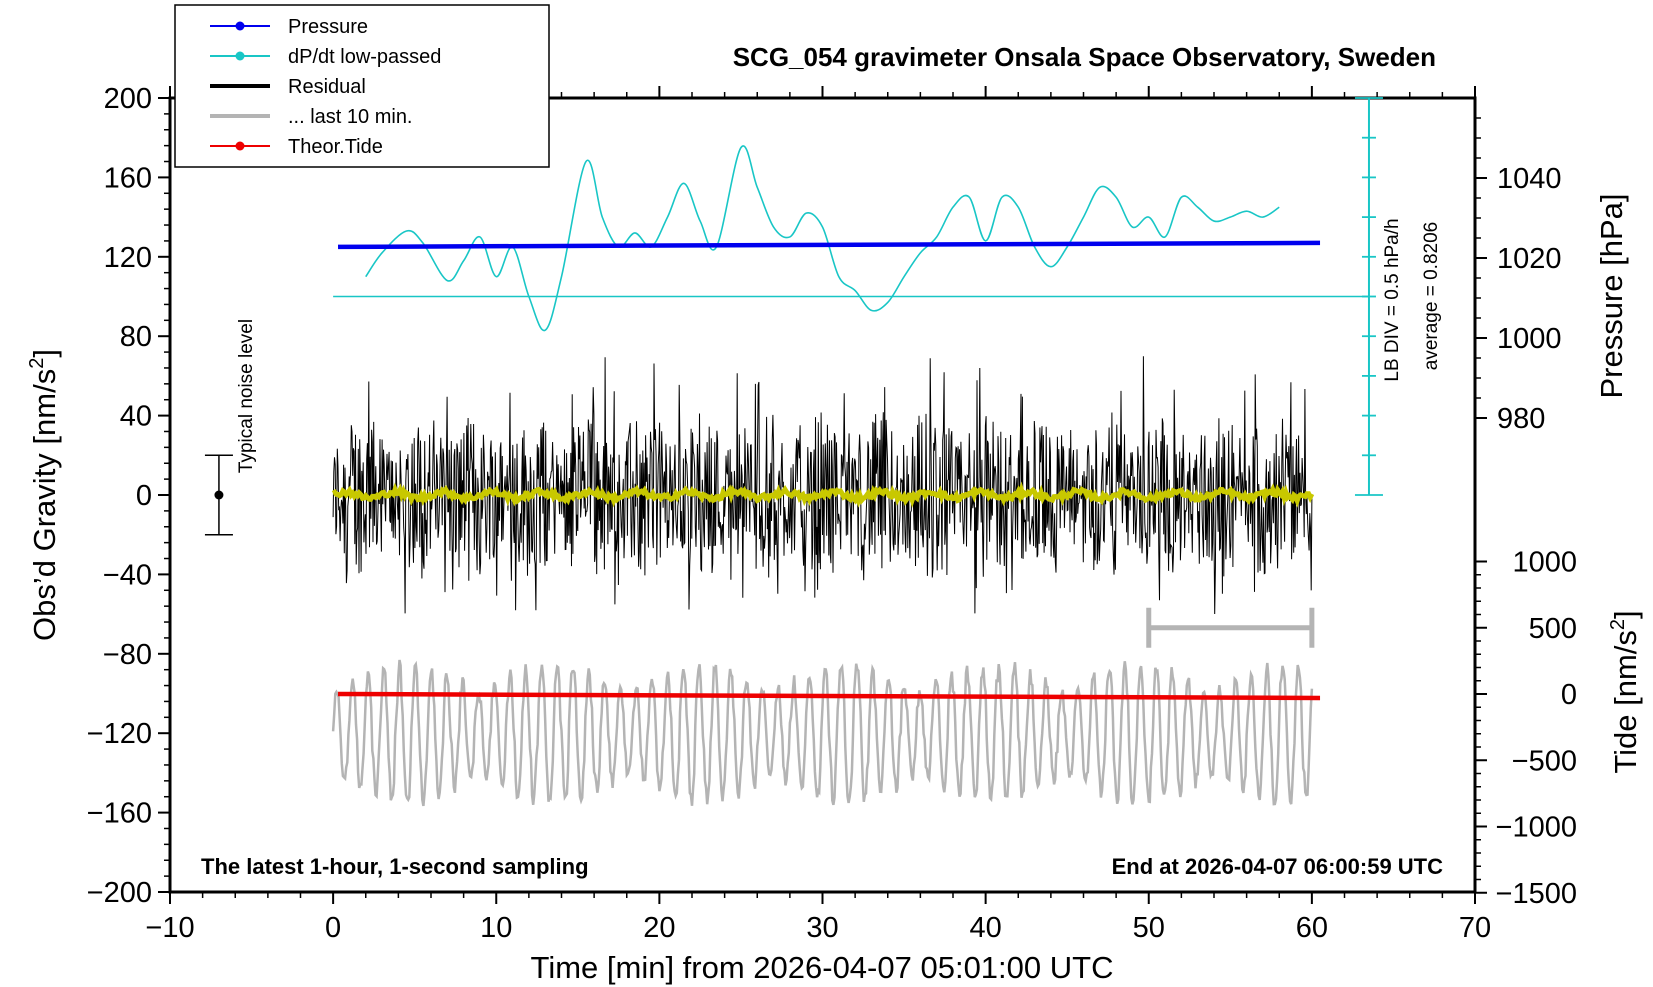 The height and width of the screenshot is (987, 1653). I want to click on y-tick-label-left: 0, so click(144, 496).